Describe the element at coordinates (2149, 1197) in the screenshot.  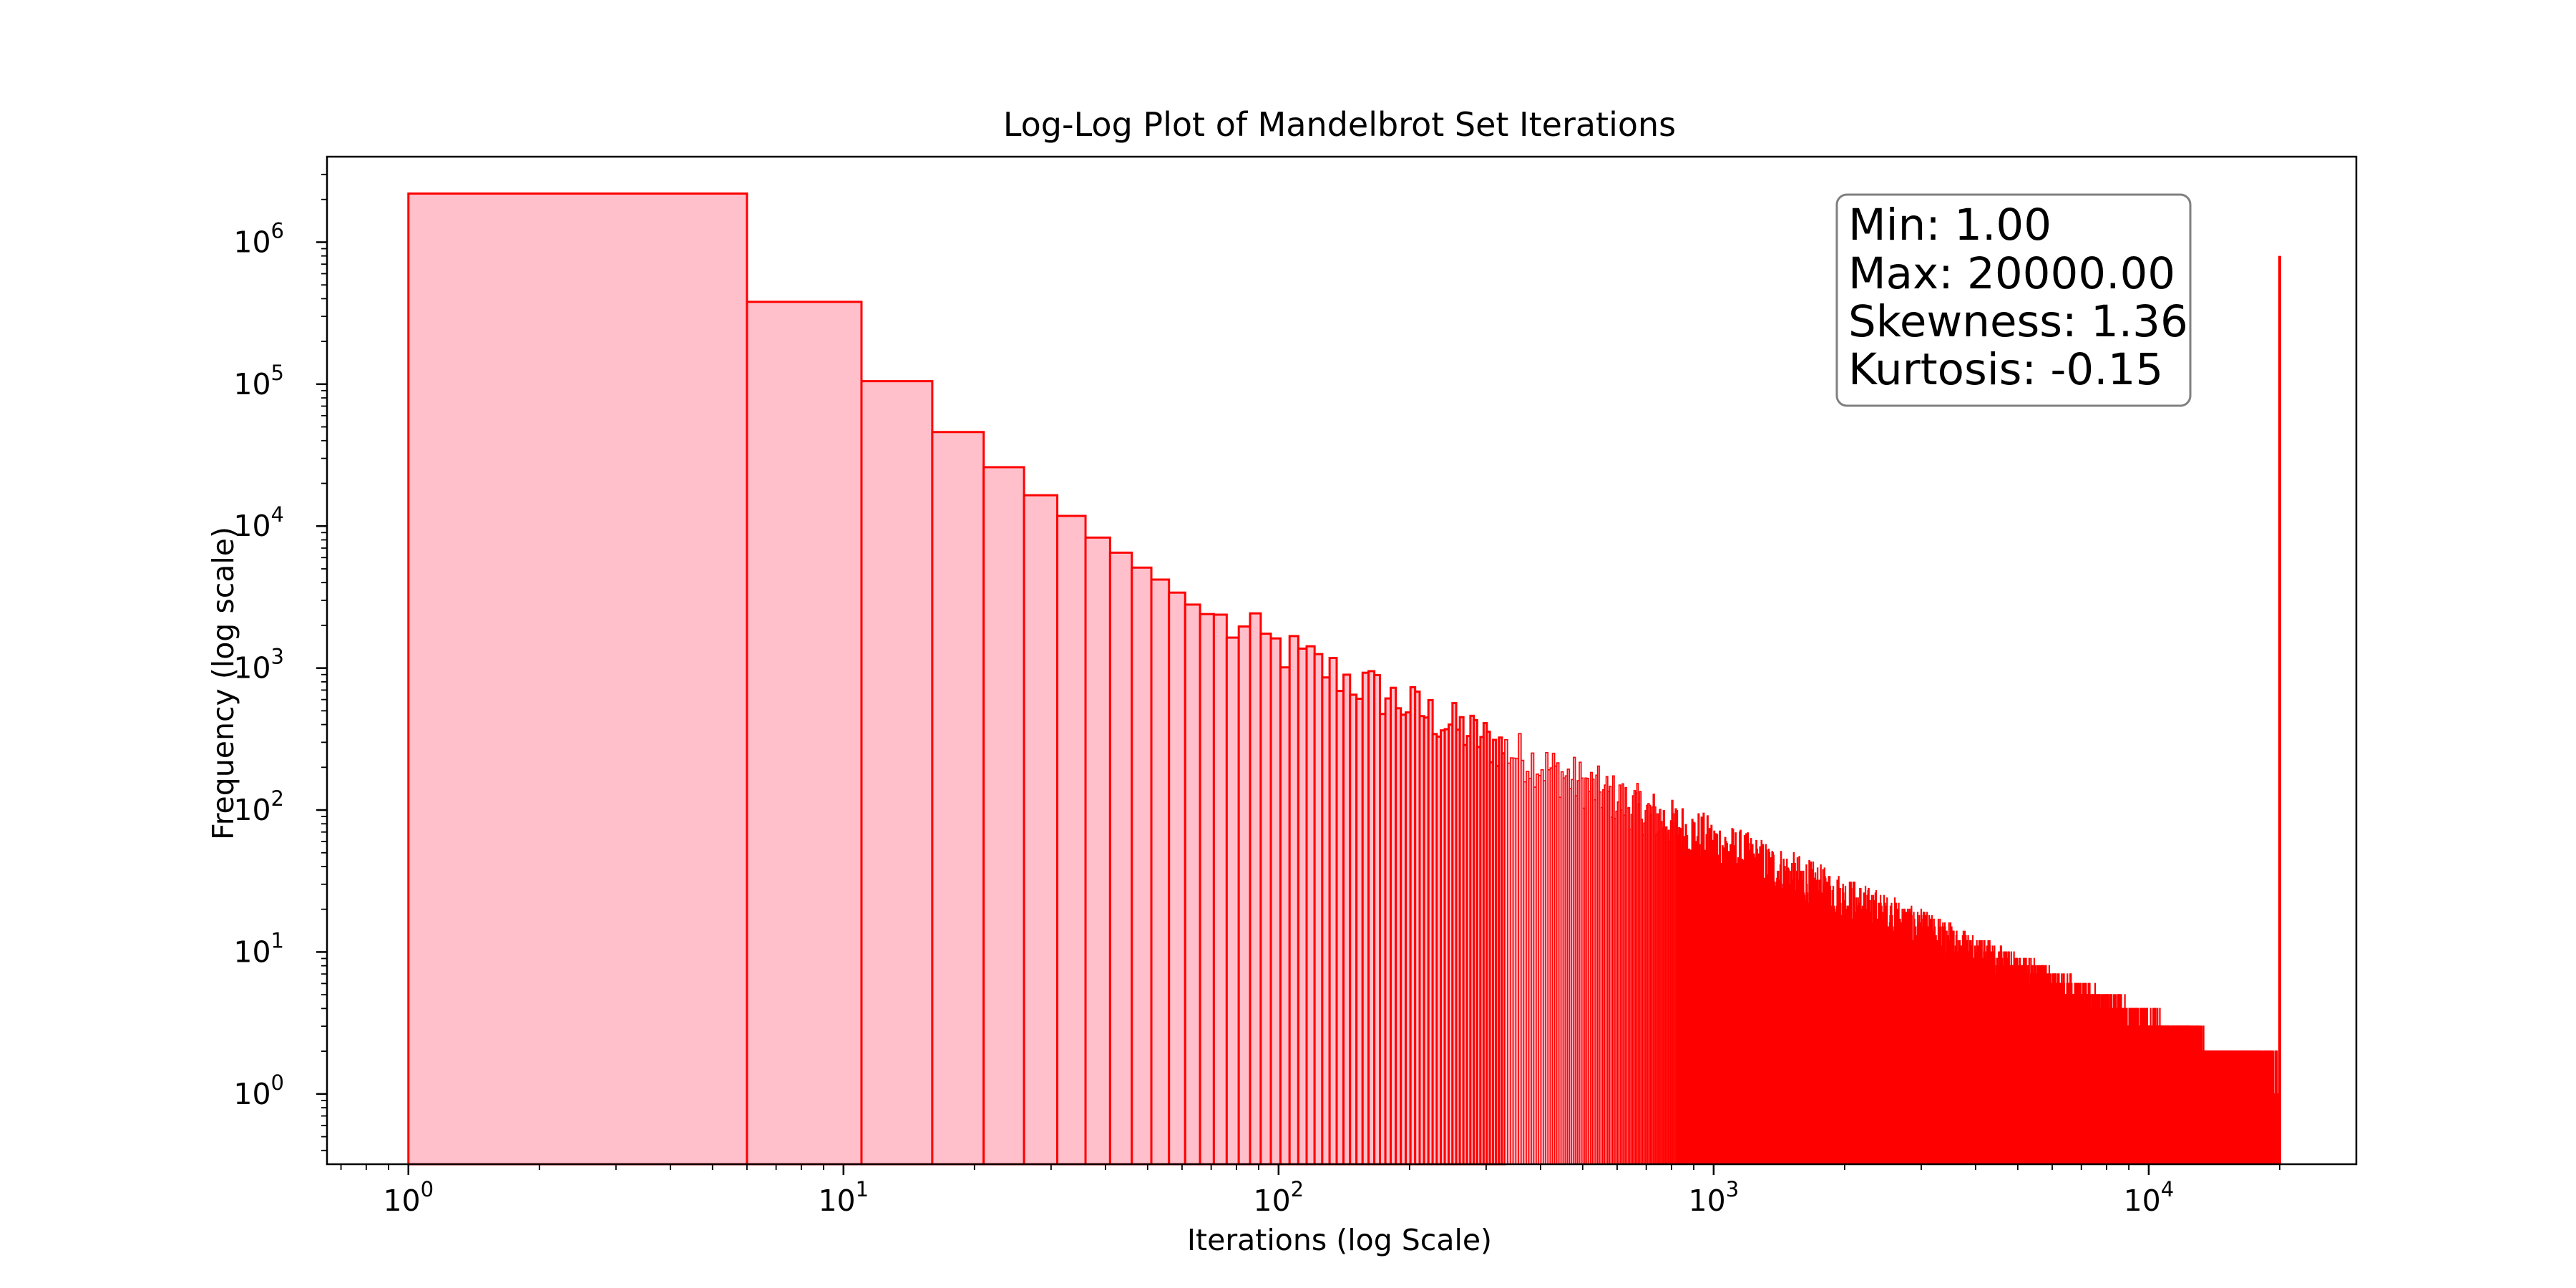
I see `x-tick-label-4: 10⁴` at that location.